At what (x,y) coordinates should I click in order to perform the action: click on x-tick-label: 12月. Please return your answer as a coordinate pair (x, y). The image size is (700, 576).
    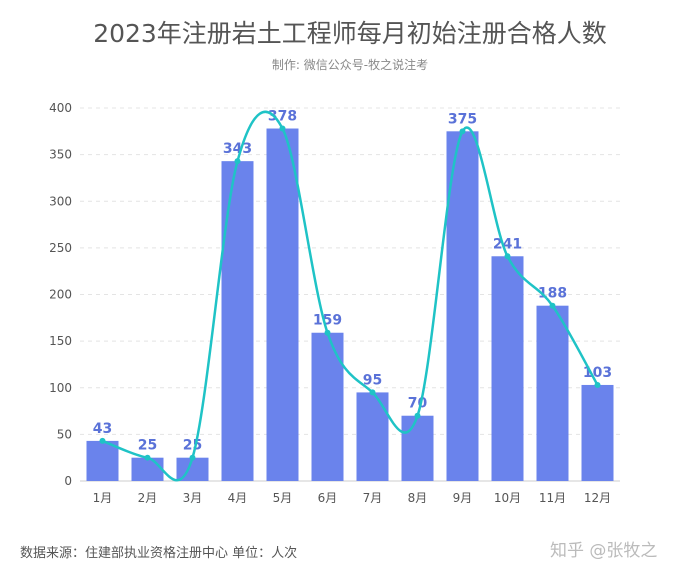
    Looking at the image, I should click on (597, 498).